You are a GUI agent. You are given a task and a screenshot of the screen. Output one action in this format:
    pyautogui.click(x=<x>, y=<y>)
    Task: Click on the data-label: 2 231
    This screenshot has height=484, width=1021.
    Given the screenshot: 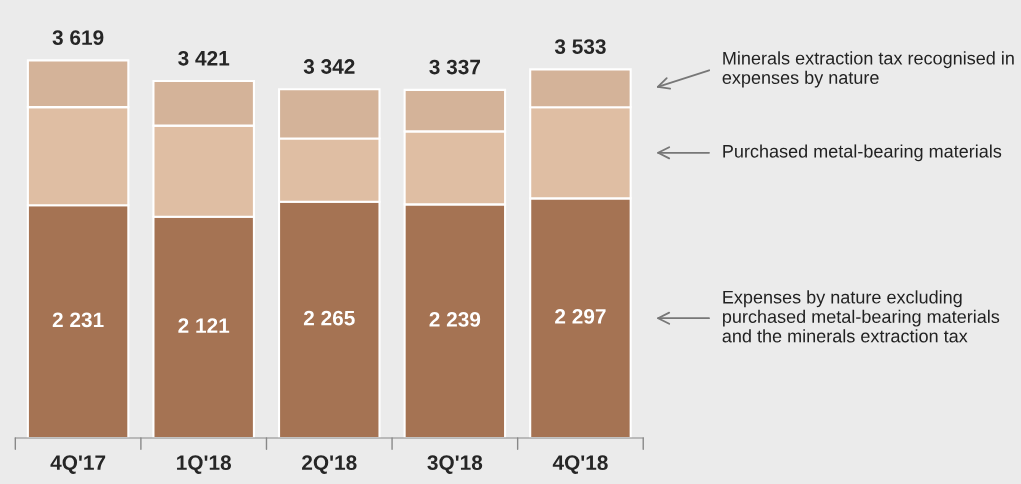 What is the action you would take?
    pyautogui.click(x=78, y=320)
    